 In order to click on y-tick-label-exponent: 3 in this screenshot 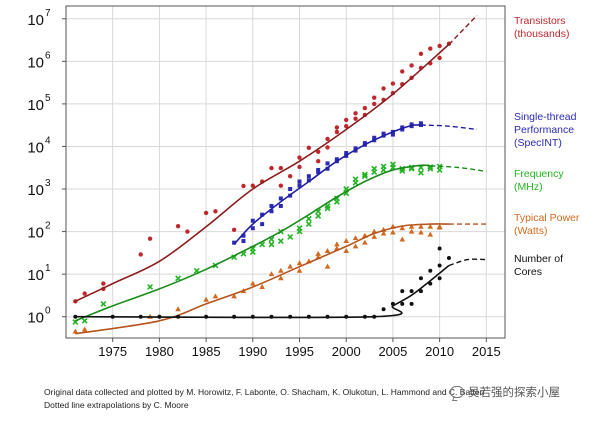, I will do `click(48, 183)`.